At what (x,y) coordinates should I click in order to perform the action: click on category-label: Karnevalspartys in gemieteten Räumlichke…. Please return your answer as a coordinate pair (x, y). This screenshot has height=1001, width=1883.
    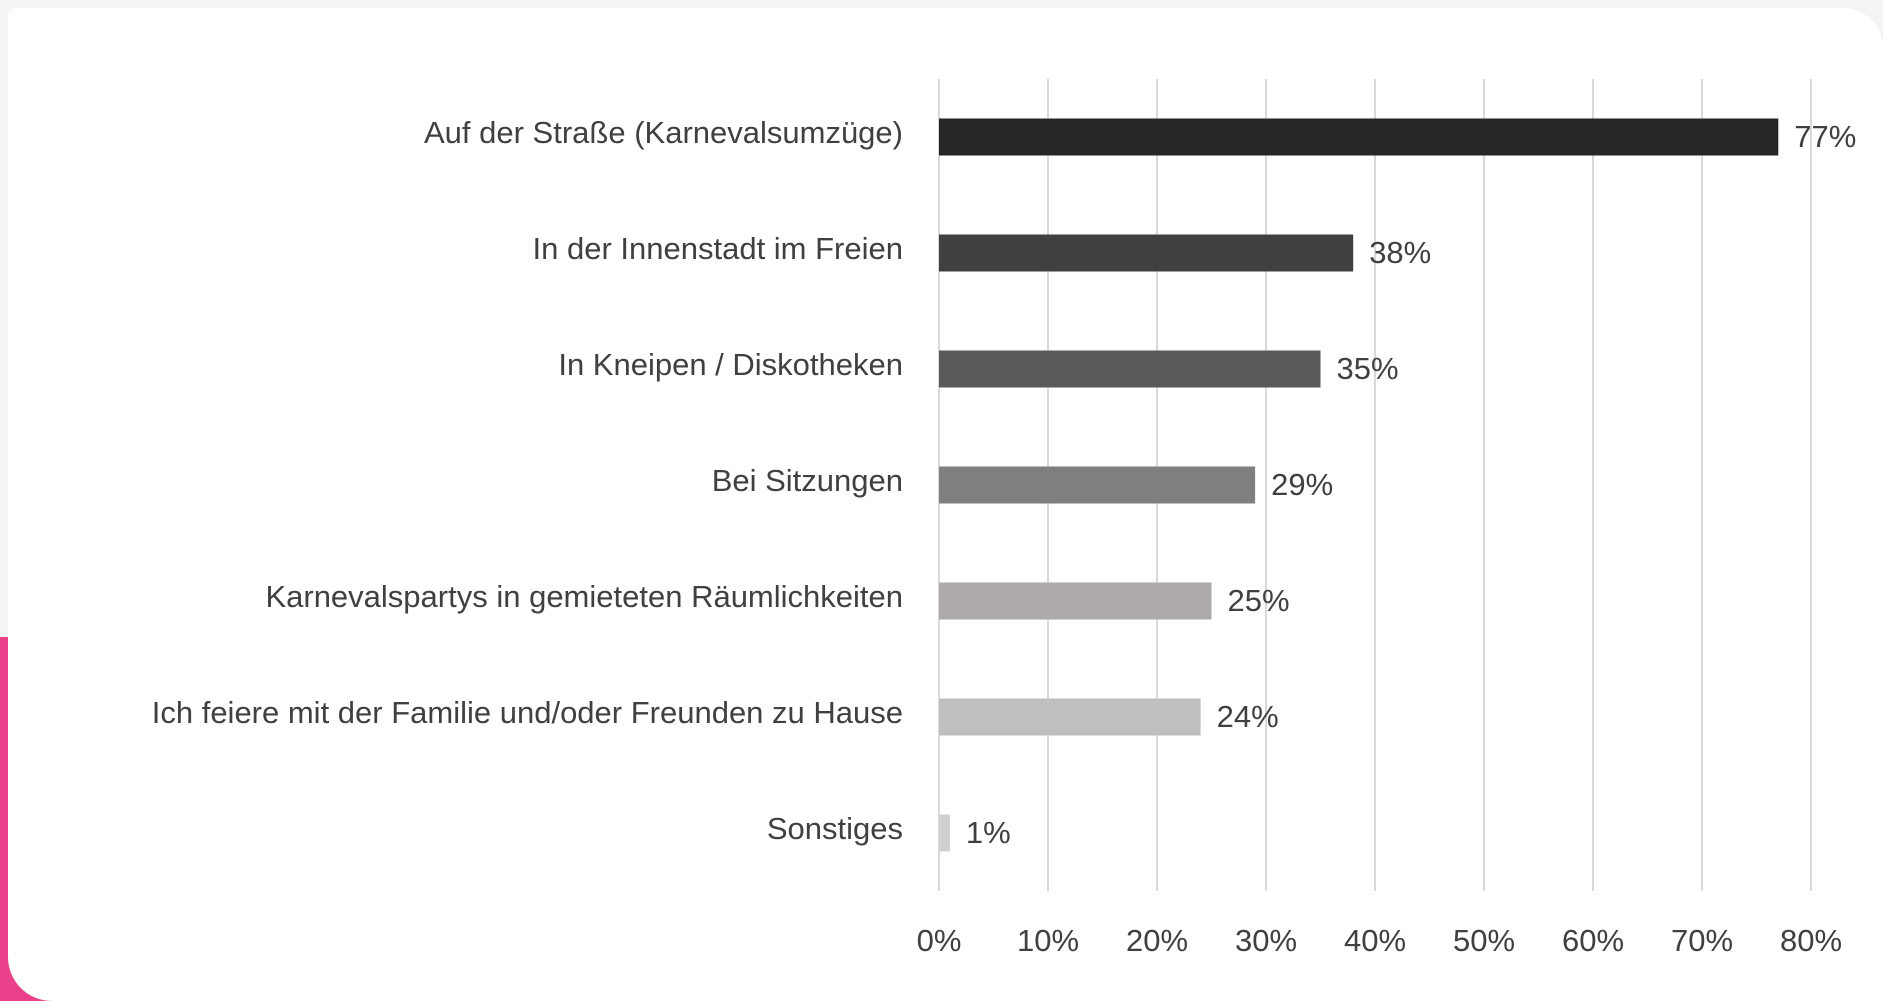
    Looking at the image, I should click on (584, 596).